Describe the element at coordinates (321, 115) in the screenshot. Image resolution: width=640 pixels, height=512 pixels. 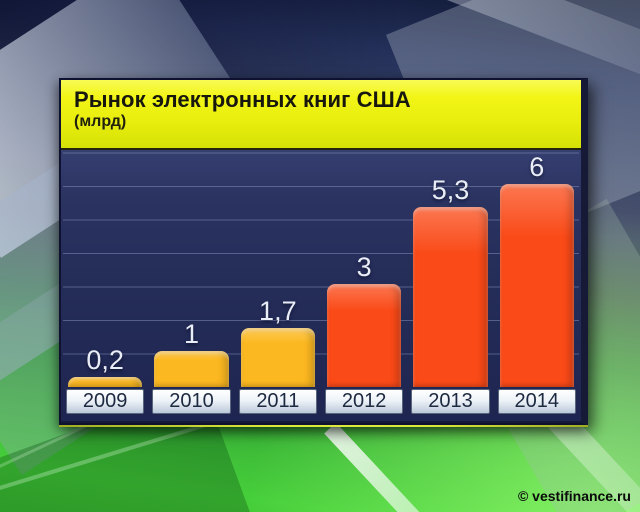
I see `chart-title-banner: Рынок электронных книг США (млрд)` at that location.